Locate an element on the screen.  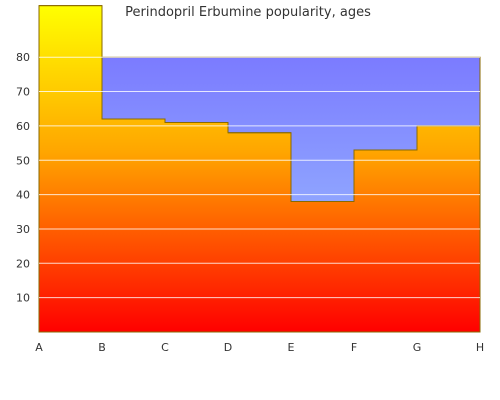
y-tick-label: 30 is located at coordinates (23, 229).